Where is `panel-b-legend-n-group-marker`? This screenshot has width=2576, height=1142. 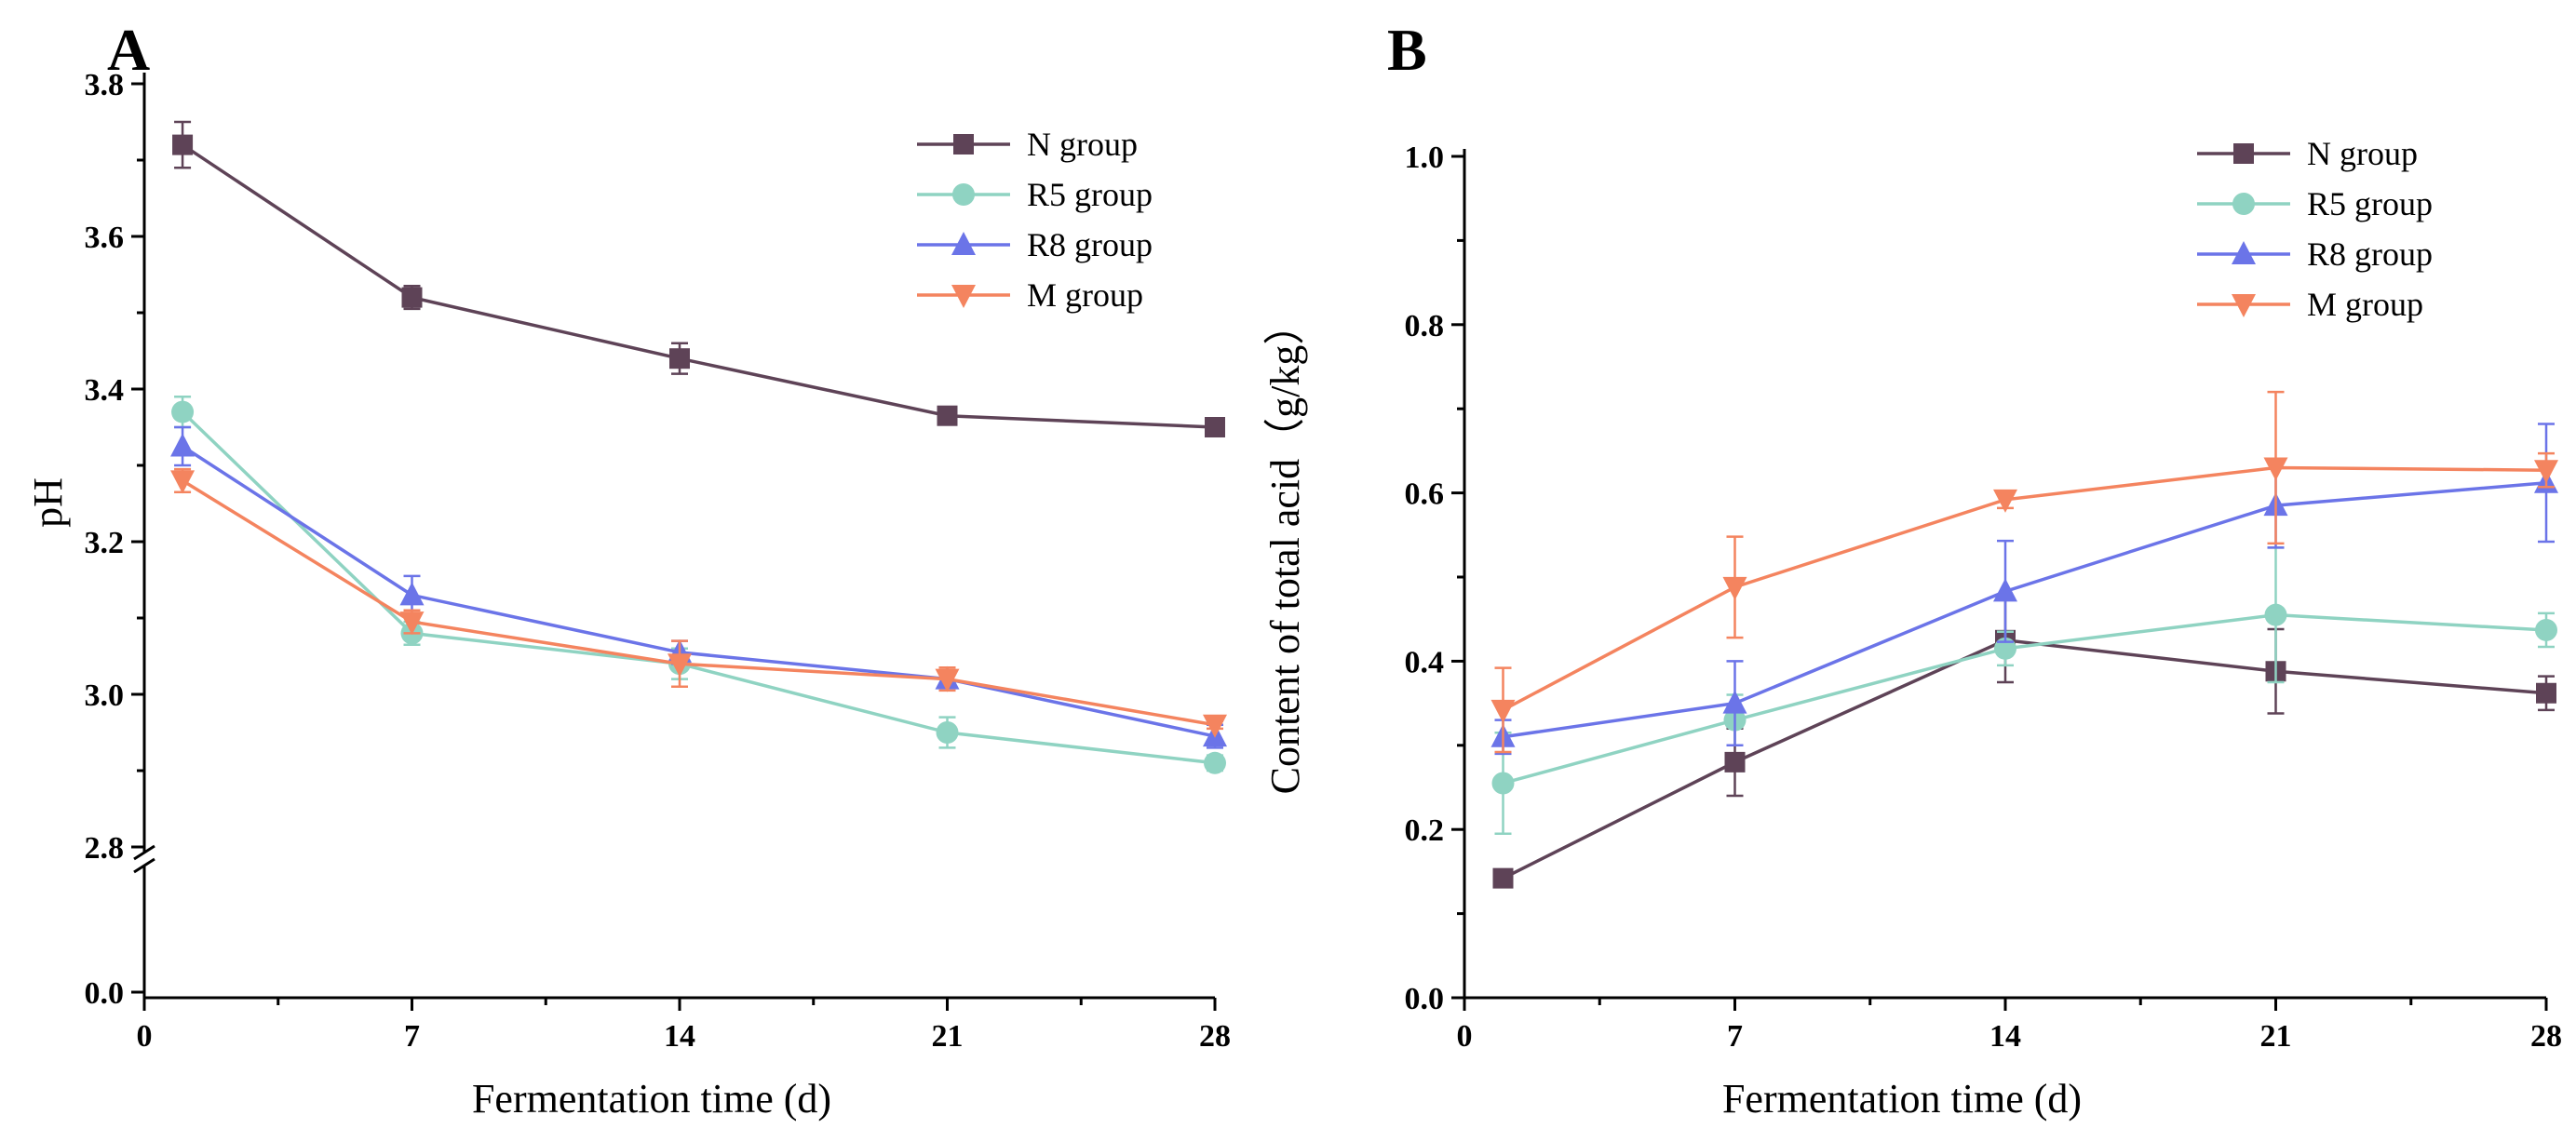
panel-b-legend-n-group-marker is located at coordinates (2243, 153).